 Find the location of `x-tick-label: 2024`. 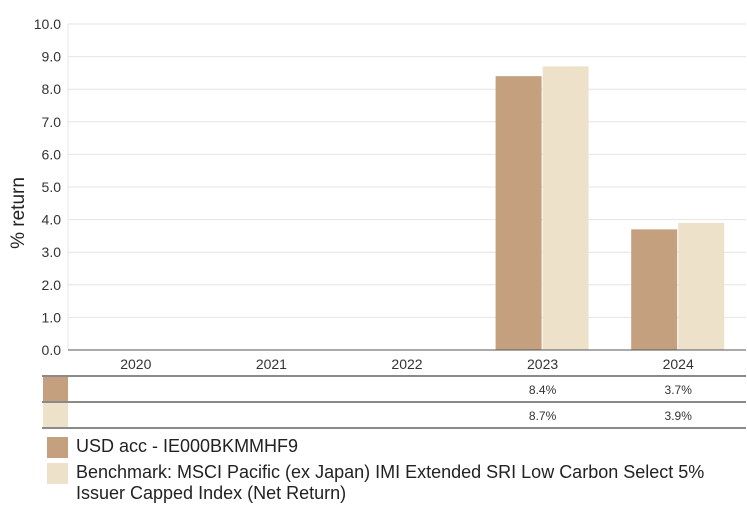

x-tick-label: 2024 is located at coordinates (678, 364).